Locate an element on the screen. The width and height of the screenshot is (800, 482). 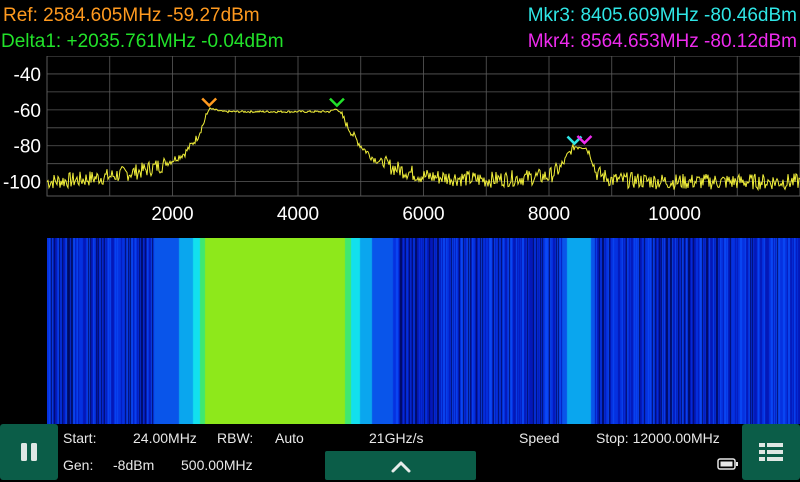
sweep-rate: 21GHz/s is located at coordinates (396, 438).